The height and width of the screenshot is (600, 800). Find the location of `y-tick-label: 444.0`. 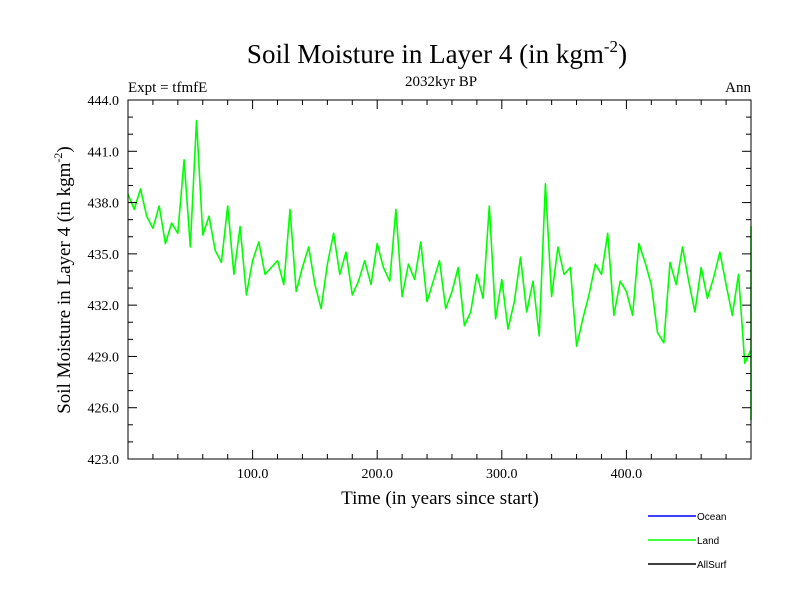

y-tick-label: 444.0 is located at coordinates (104, 101).